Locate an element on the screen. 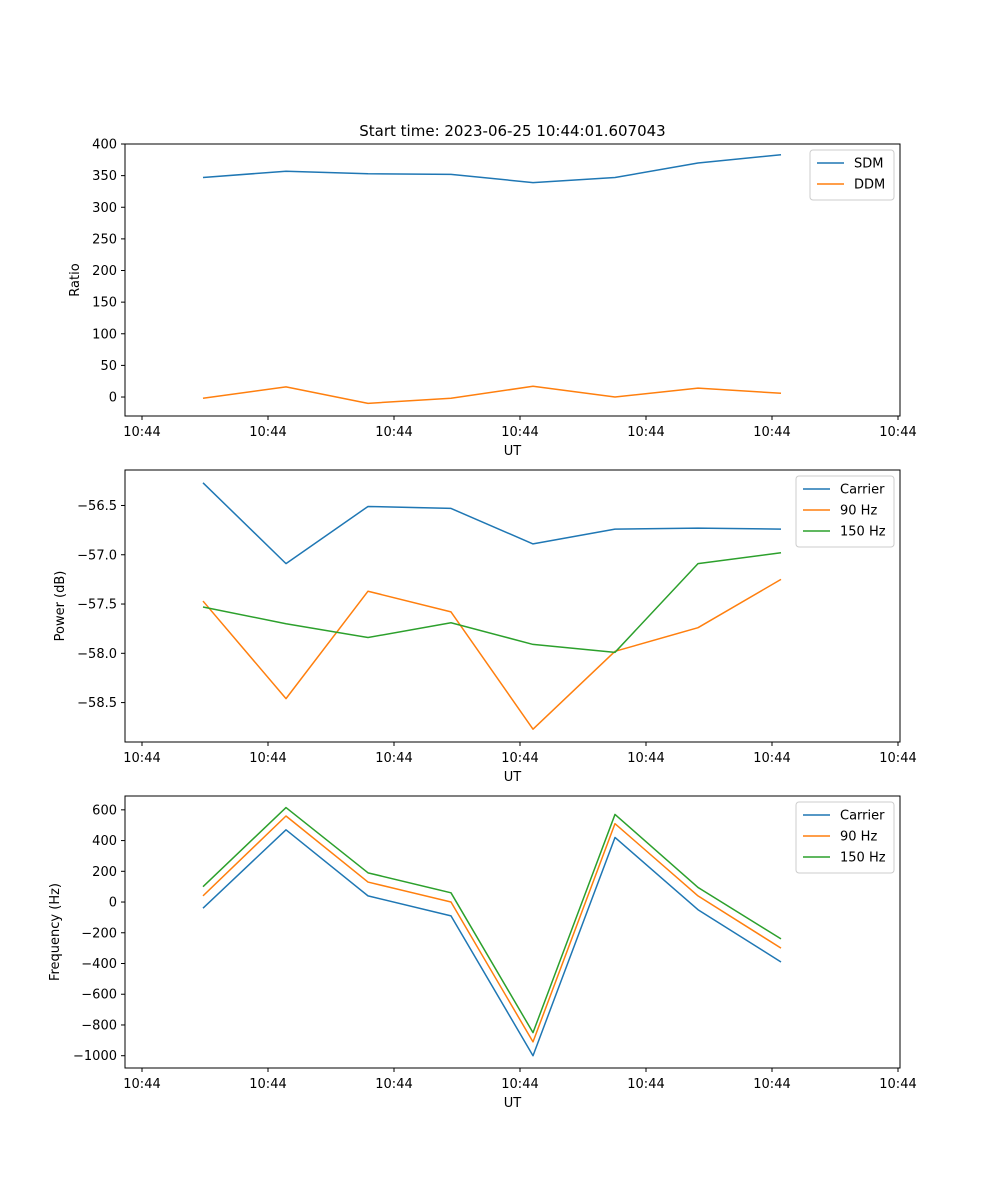 The image size is (1000, 1200). y-tick-label: 350 is located at coordinates (104, 176).